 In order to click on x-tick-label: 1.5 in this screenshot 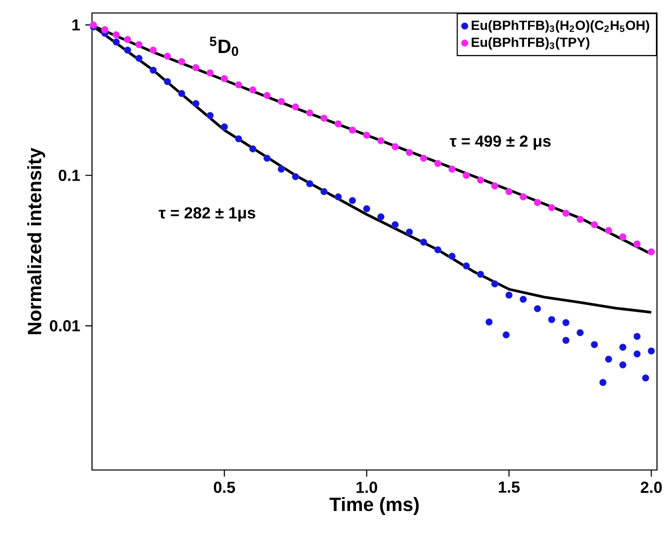, I will do `click(509, 487)`.